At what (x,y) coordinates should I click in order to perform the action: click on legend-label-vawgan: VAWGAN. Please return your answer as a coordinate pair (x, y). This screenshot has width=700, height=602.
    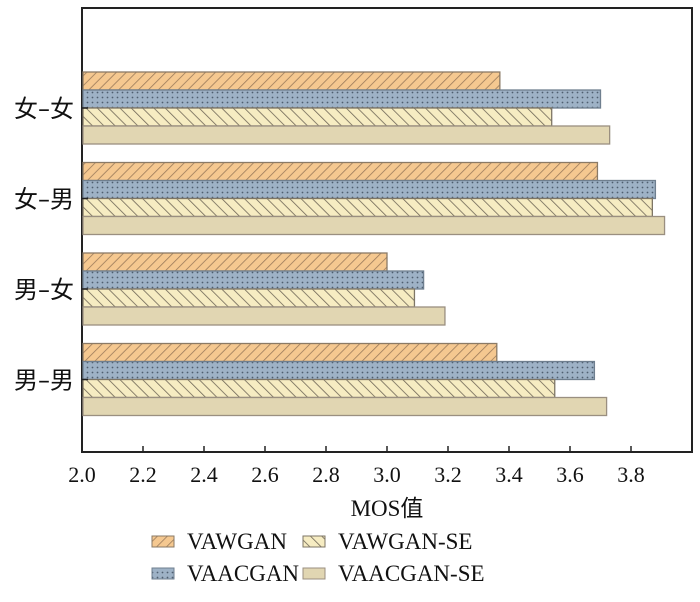
    Looking at the image, I should click on (237, 541).